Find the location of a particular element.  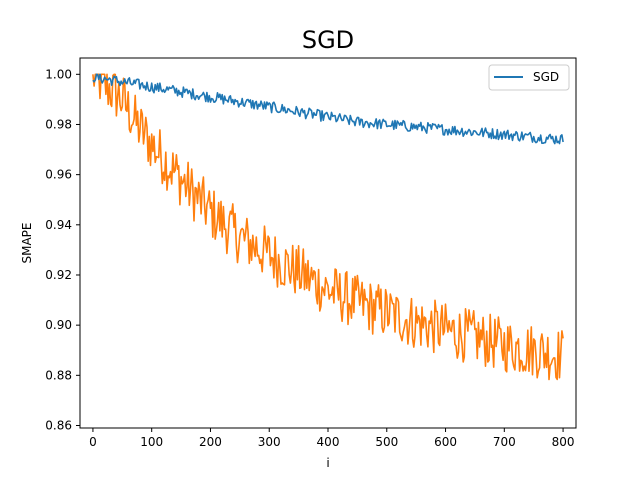

y-tick-label: 0.92 is located at coordinates (58, 275).